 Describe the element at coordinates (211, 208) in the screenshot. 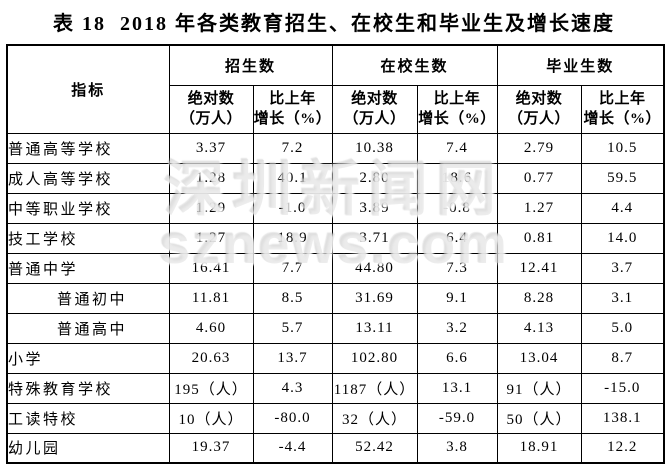

I see `cell-value: 1.29` at that location.